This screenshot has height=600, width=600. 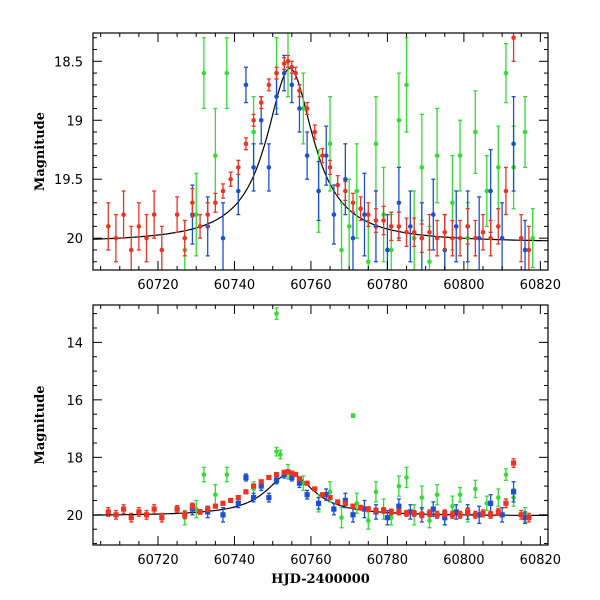 What do you see at coordinates (318, 490) in the screenshot?
I see `red-series` at bounding box center [318, 490].